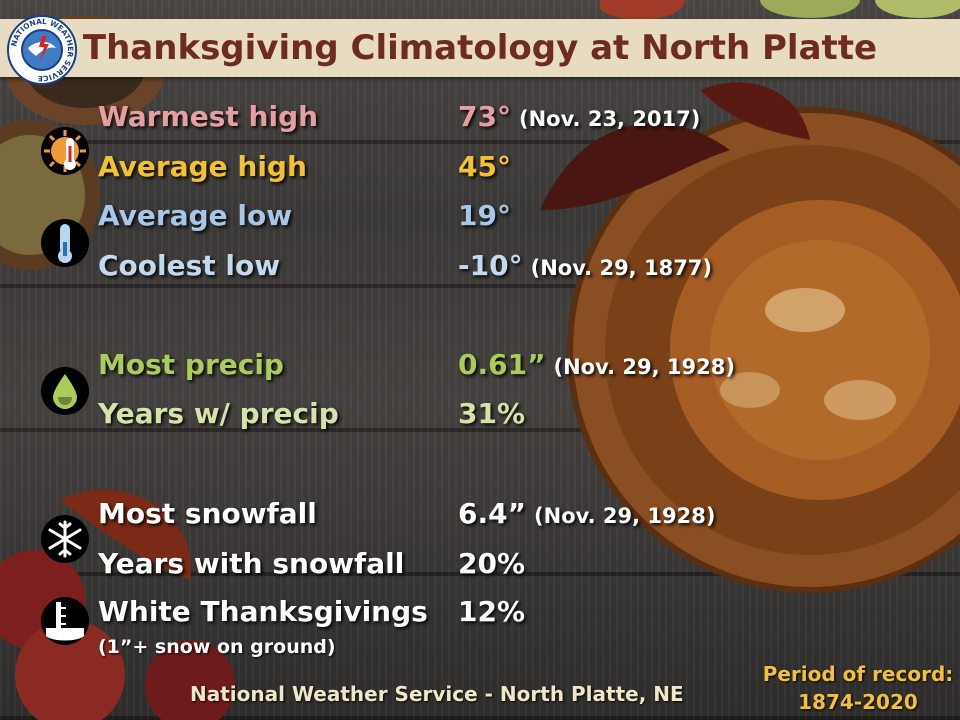 This screenshot has width=960, height=720. I want to click on years-with-snowfall-label: Years with snowfall, so click(251, 563).